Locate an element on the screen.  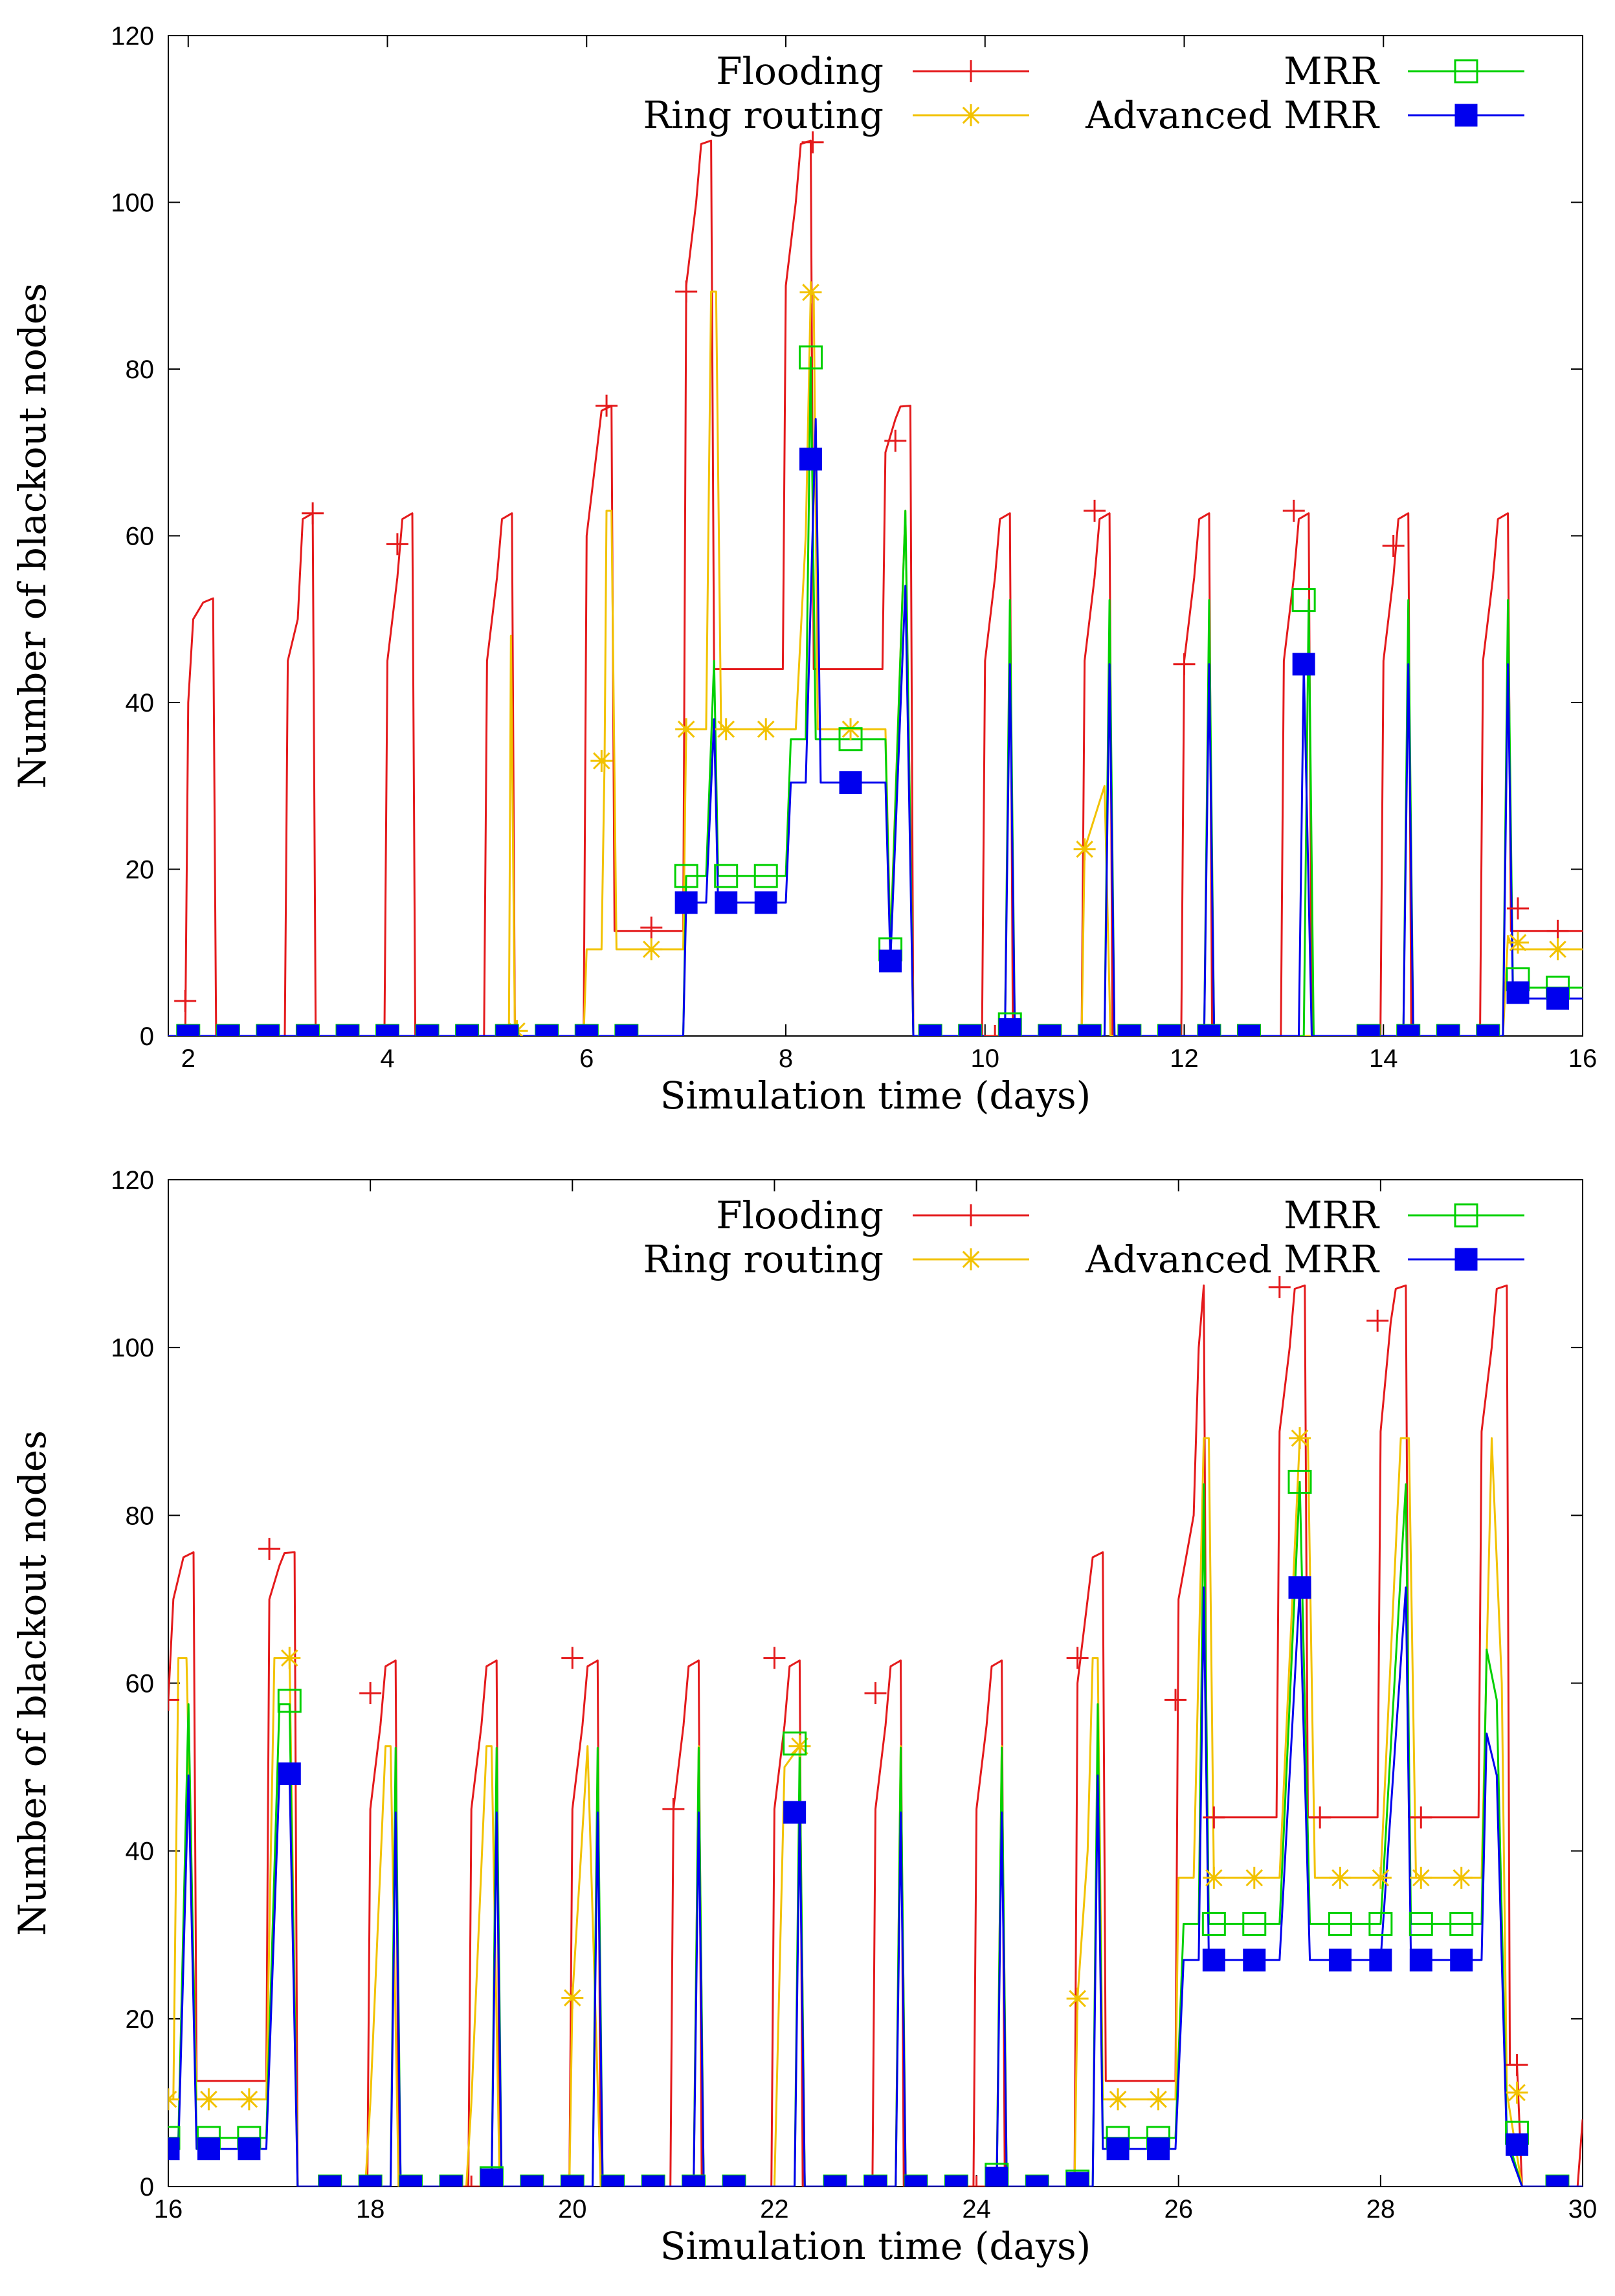
x-tick-label: 18 is located at coordinates (370, 2209).